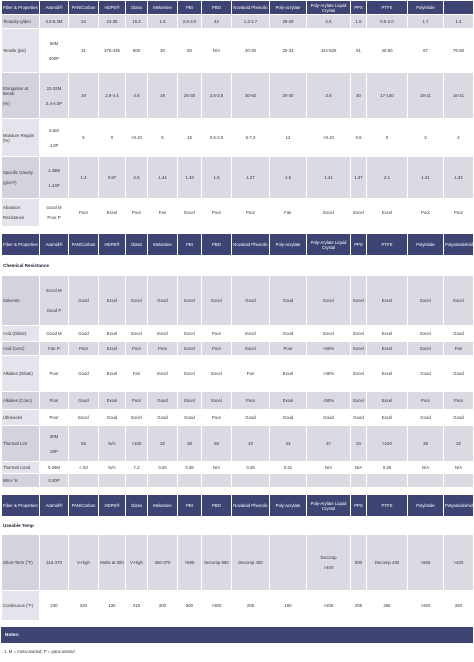 This screenshot has width=474, height=662. I want to click on cell: 17-140, so click(387, 95).